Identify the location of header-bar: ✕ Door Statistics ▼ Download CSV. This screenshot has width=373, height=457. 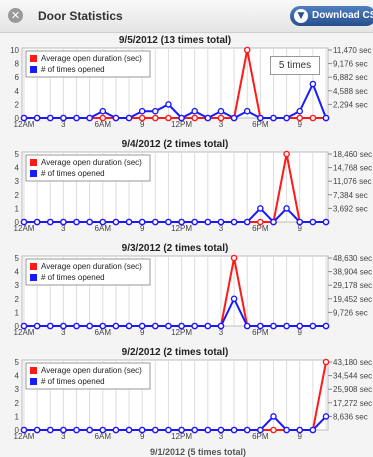
(186, 16).